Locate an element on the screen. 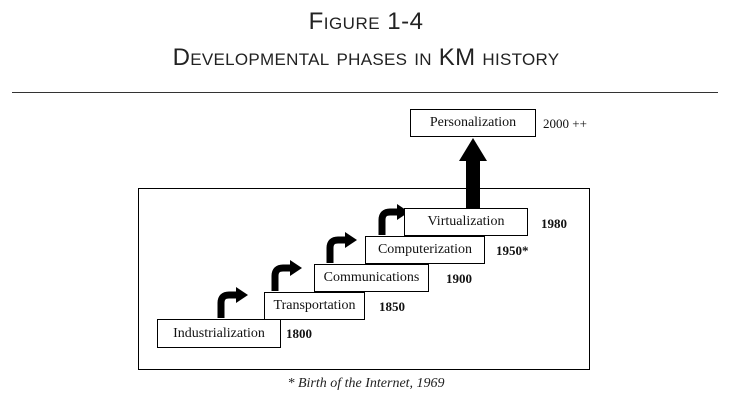 This screenshot has width=732, height=405. year-1850: 1850 is located at coordinates (392, 306).